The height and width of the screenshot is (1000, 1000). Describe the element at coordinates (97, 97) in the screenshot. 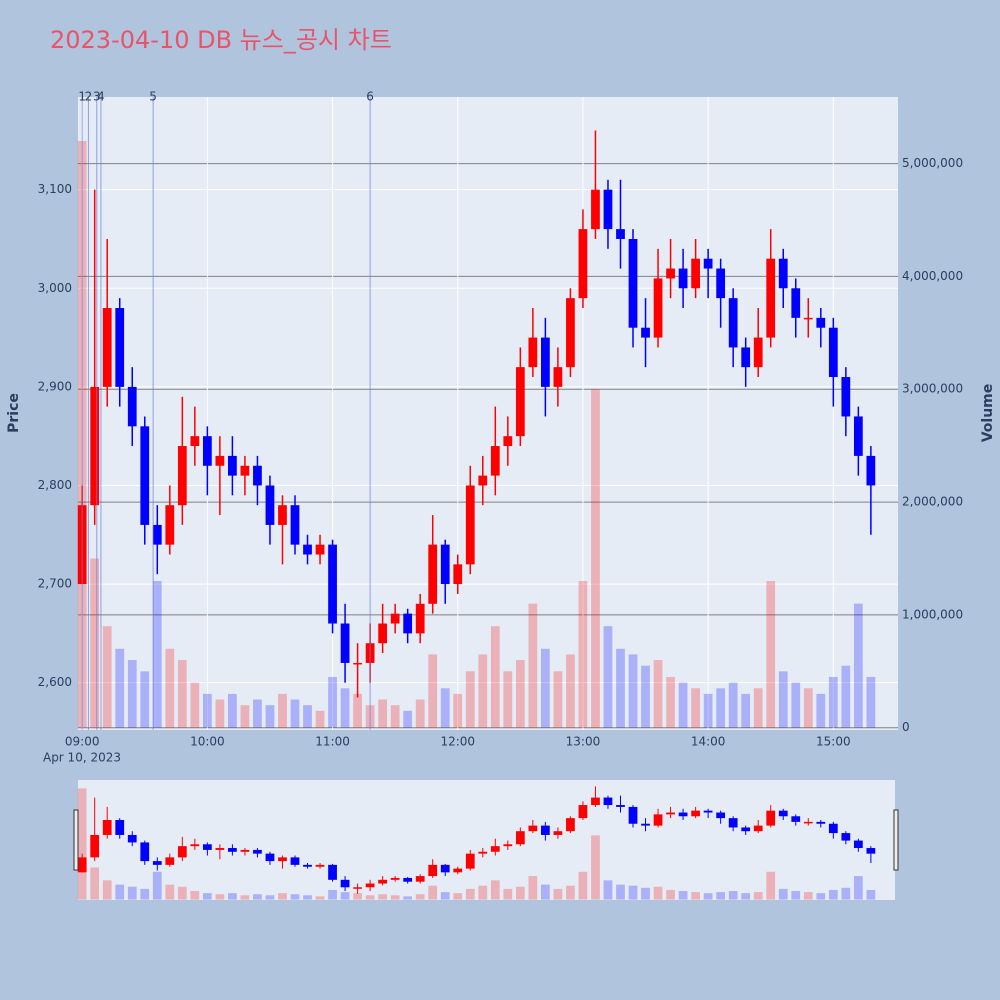

I see `news-label: 3` at that location.